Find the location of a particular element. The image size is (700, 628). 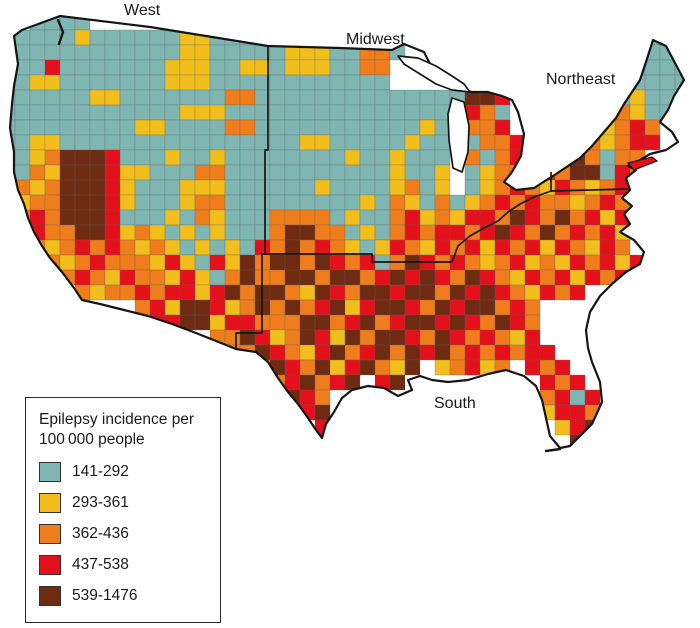

legend-range-label: 539-1476 is located at coordinates (105, 595).